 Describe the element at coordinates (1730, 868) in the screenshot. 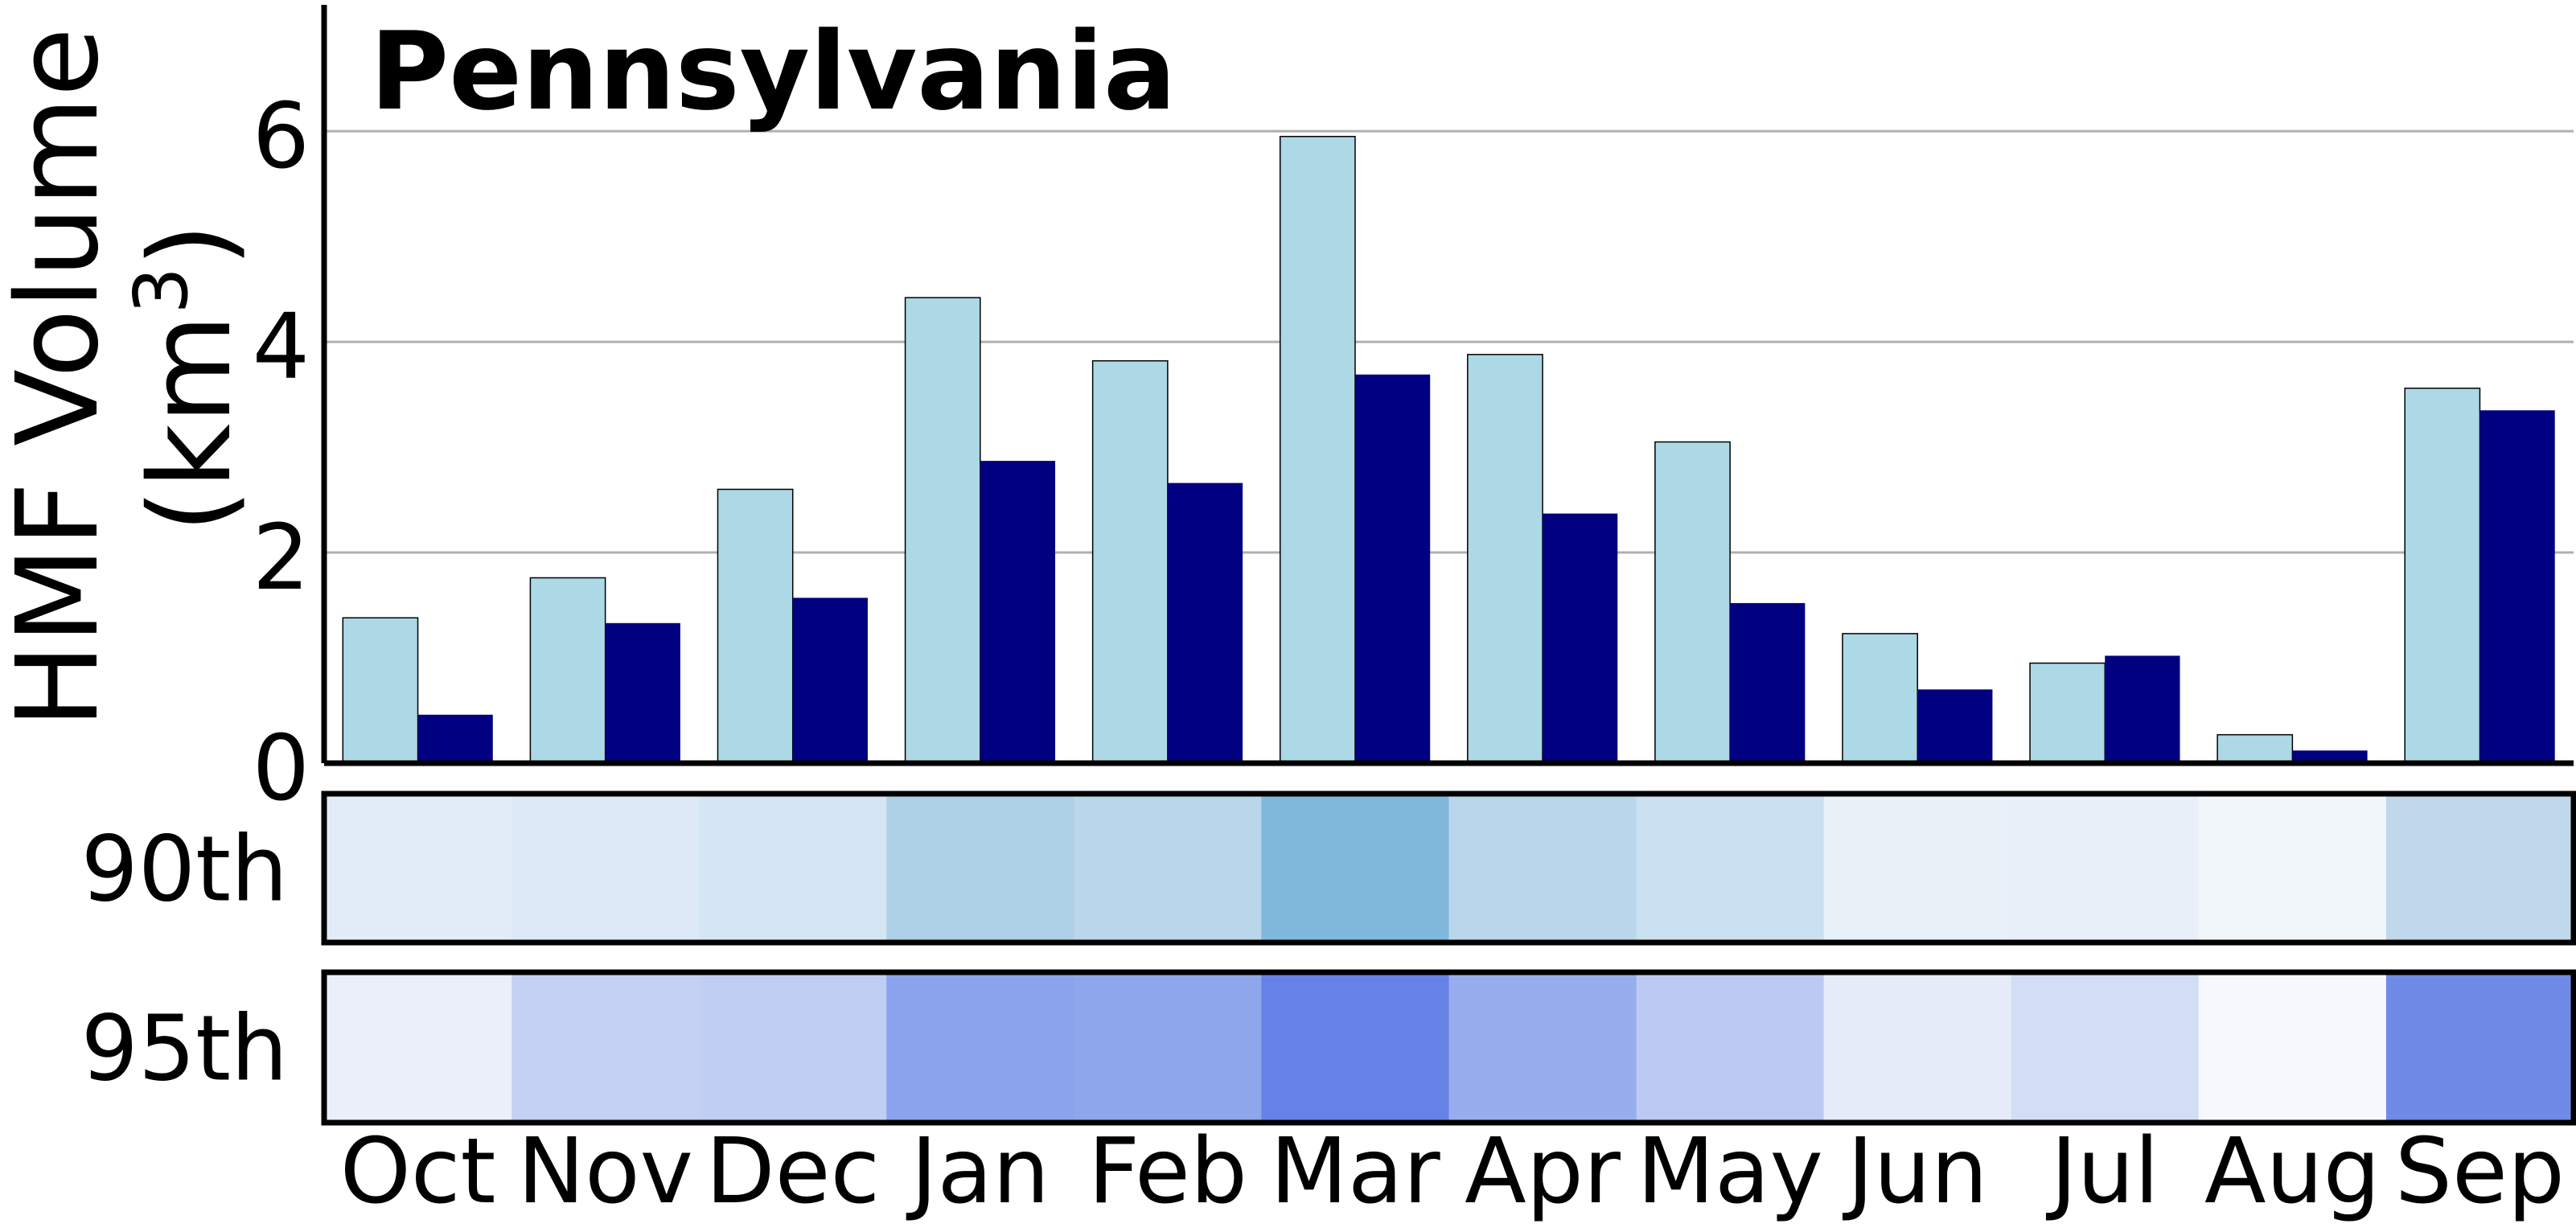

I see `heat-cell-90th-May` at that location.